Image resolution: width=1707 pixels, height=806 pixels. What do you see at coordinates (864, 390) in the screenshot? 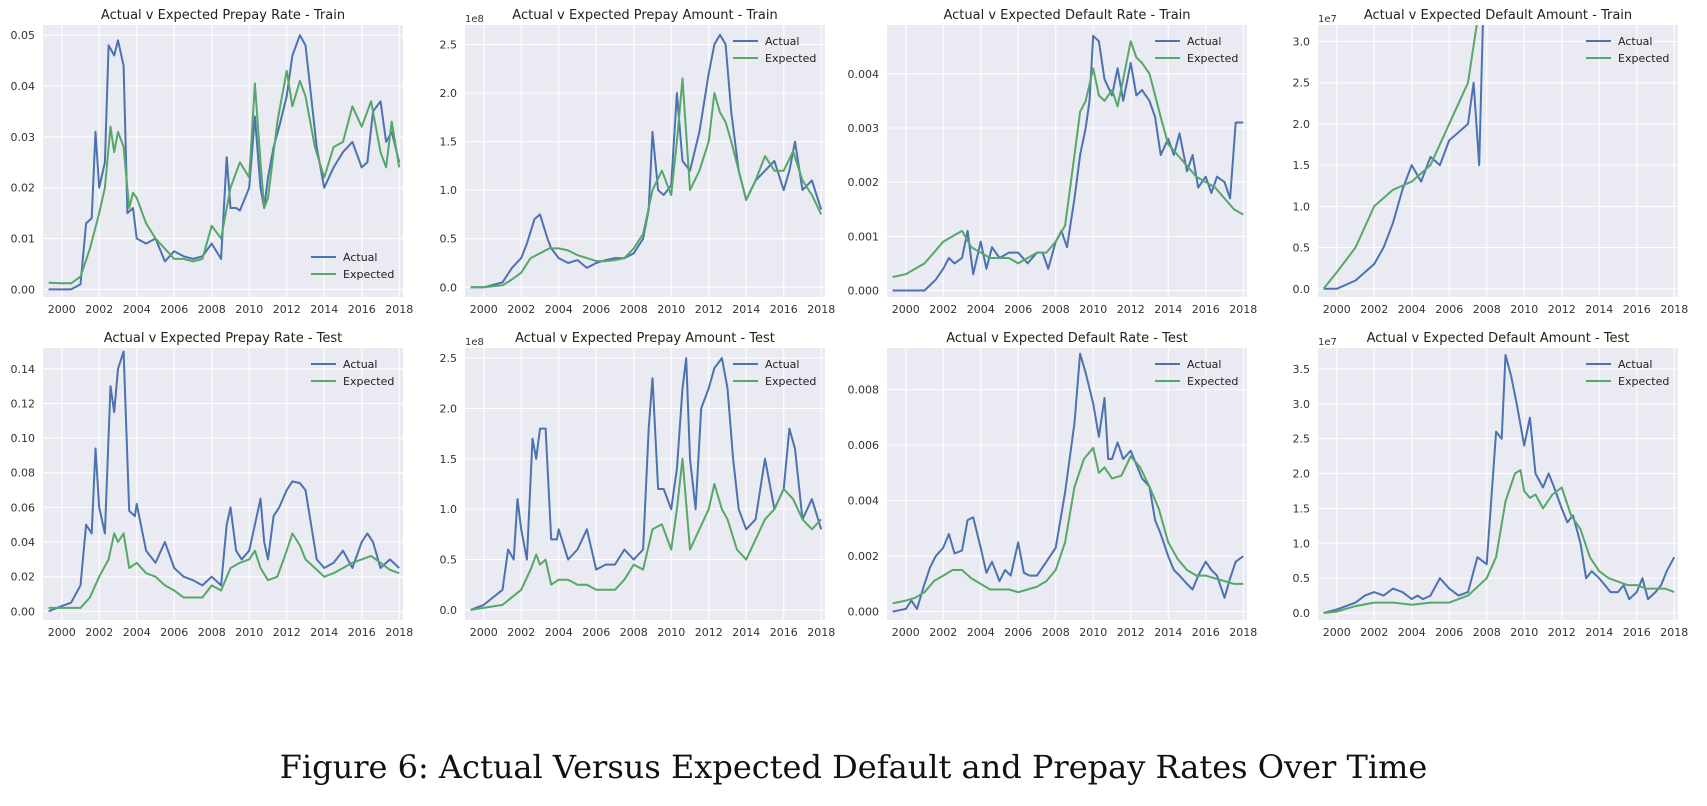
I see `y-tick-label: 0.008` at bounding box center [864, 390].